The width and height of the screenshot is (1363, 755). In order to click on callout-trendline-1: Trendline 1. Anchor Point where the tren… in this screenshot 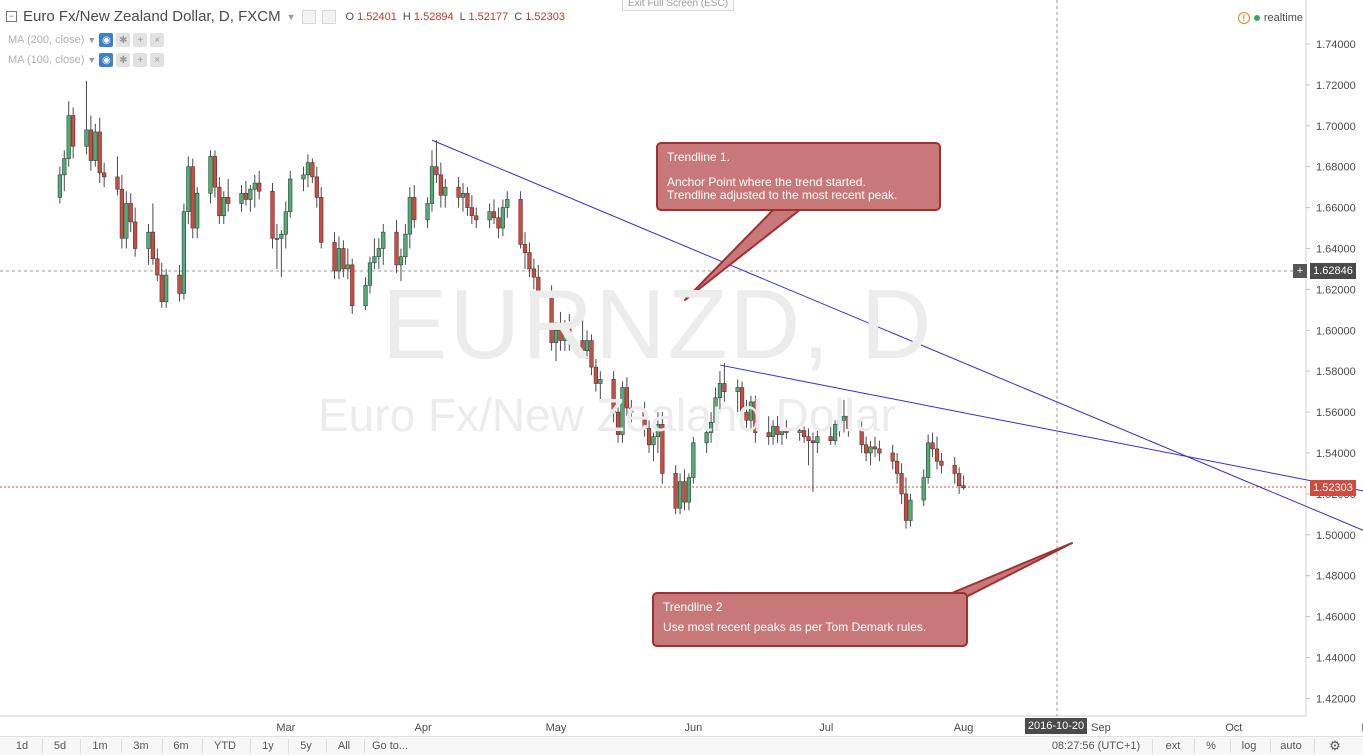, I will do `click(798, 176)`.